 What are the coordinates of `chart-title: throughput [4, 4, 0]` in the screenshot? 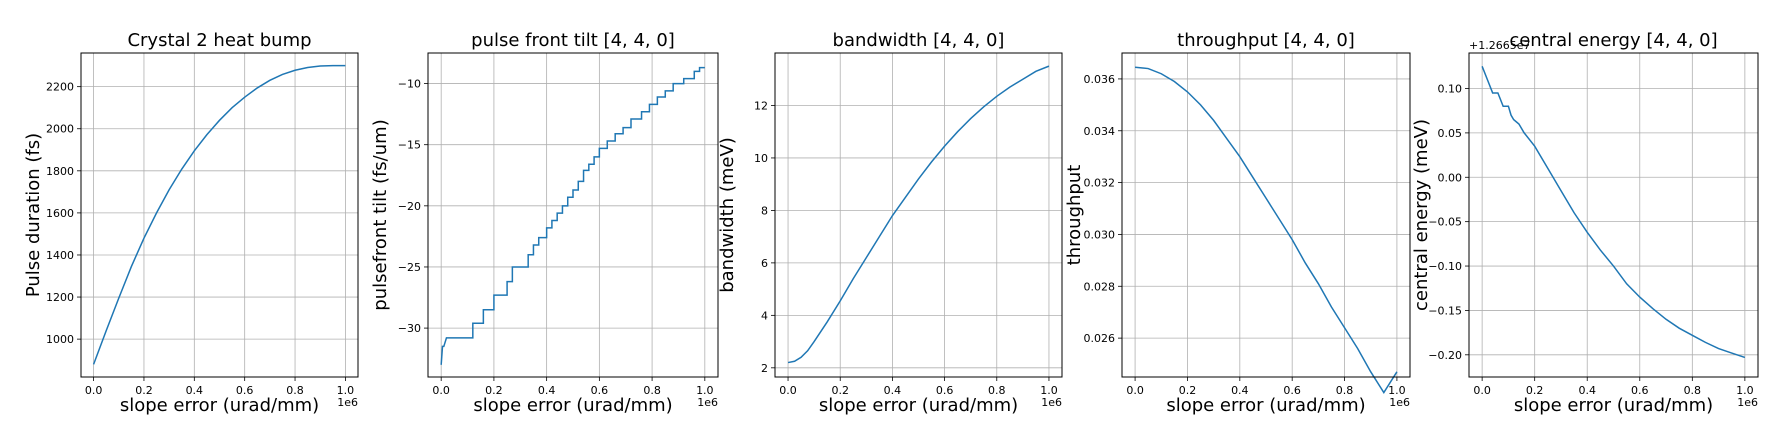 It's located at (1266, 40).